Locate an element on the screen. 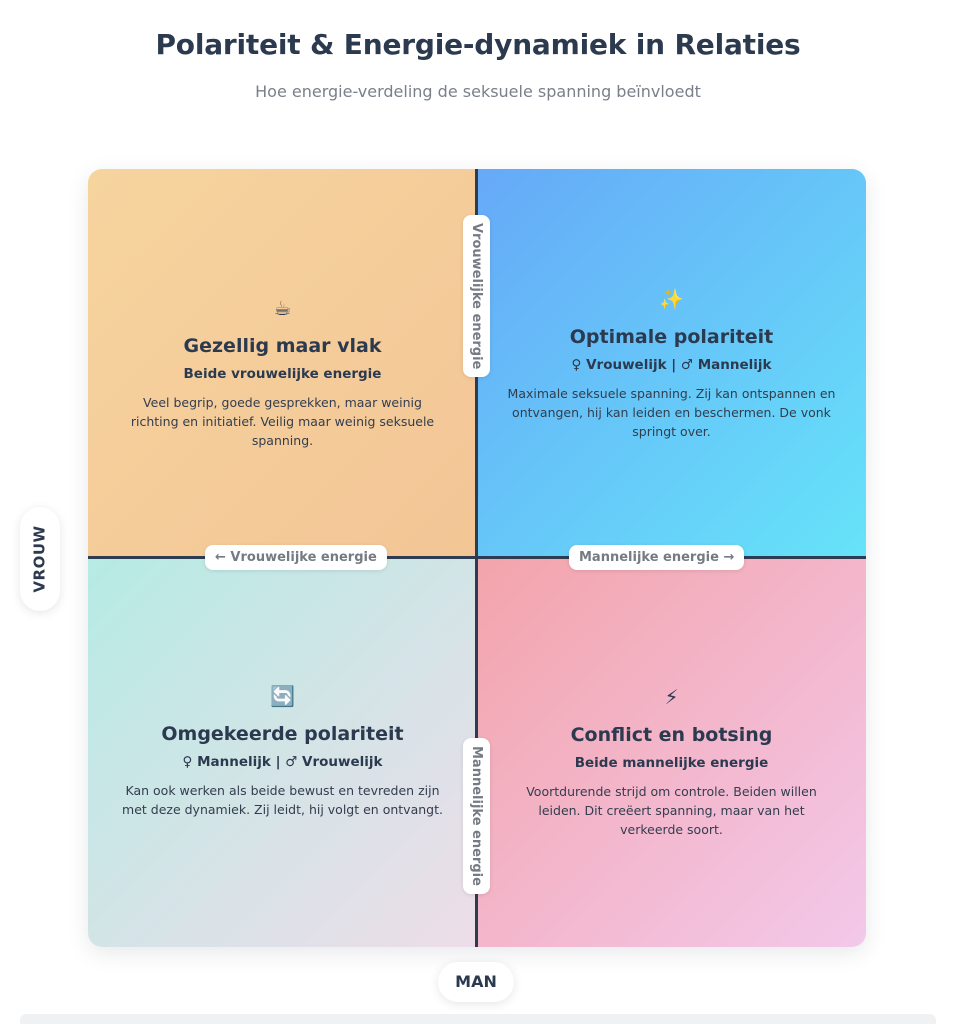 This screenshot has height=1024, width=956. axis-label-bottom: Mannelijke energie is located at coordinates (476, 816).